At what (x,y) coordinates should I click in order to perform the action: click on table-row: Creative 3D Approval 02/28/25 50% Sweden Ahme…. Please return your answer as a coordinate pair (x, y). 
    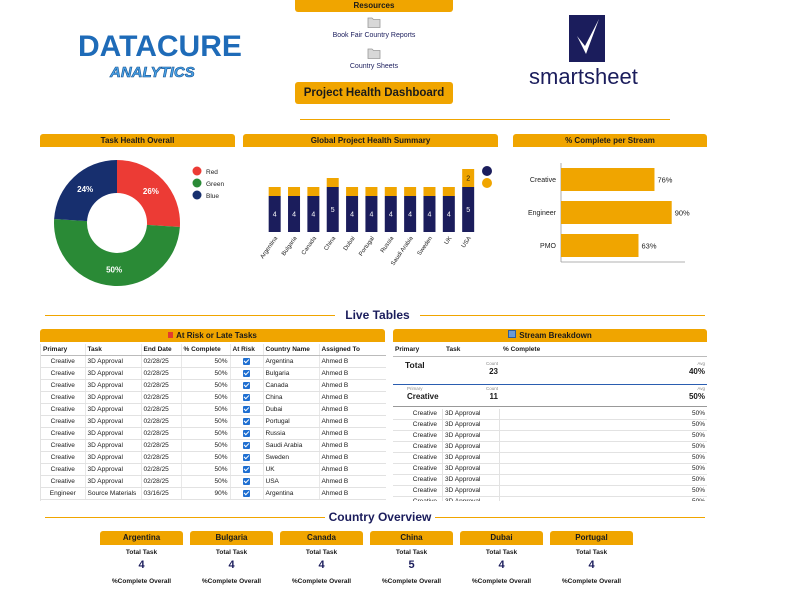
    Looking at the image, I should click on (213, 457).